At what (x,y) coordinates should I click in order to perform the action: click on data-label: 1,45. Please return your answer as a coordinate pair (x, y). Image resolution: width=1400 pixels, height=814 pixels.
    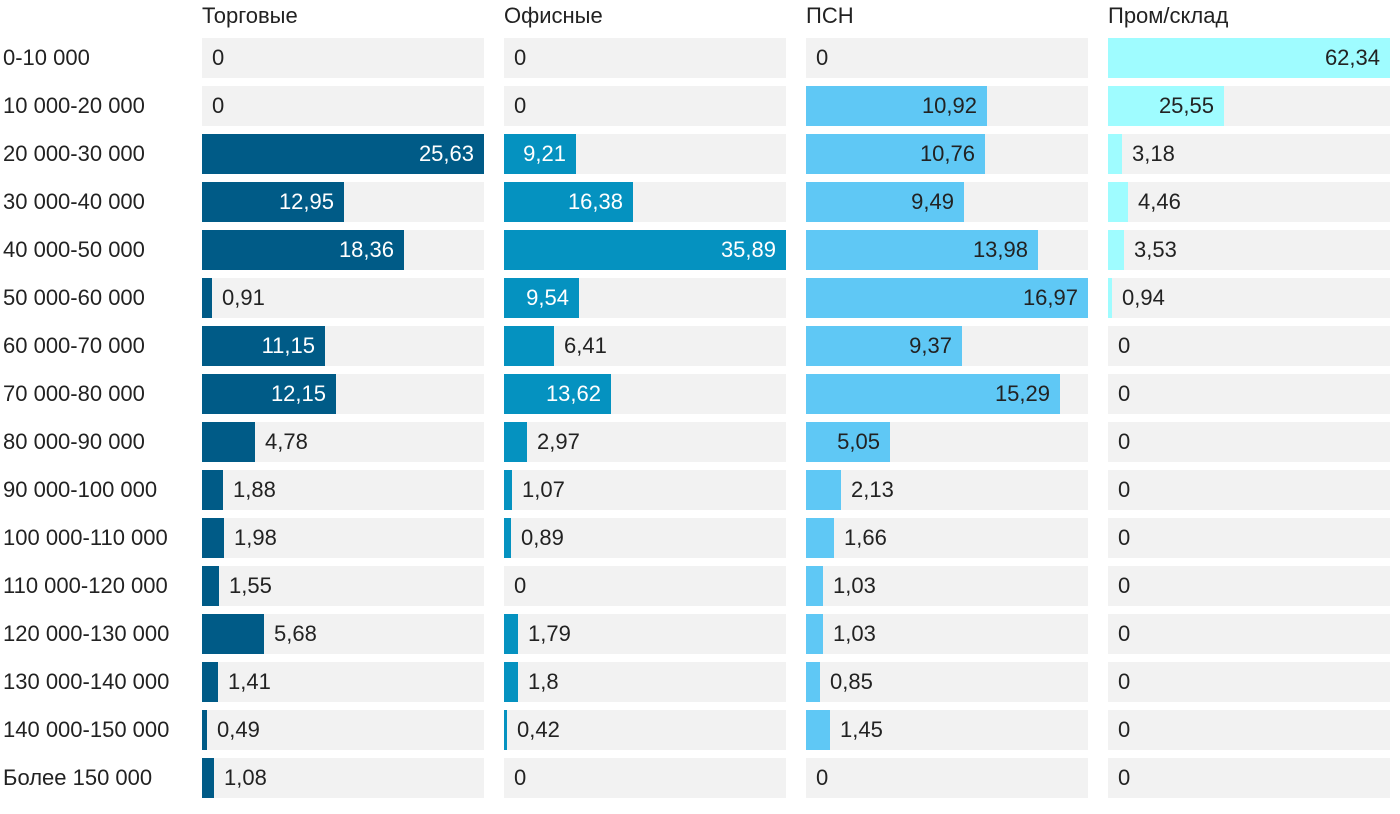
    Looking at the image, I should click on (861, 729).